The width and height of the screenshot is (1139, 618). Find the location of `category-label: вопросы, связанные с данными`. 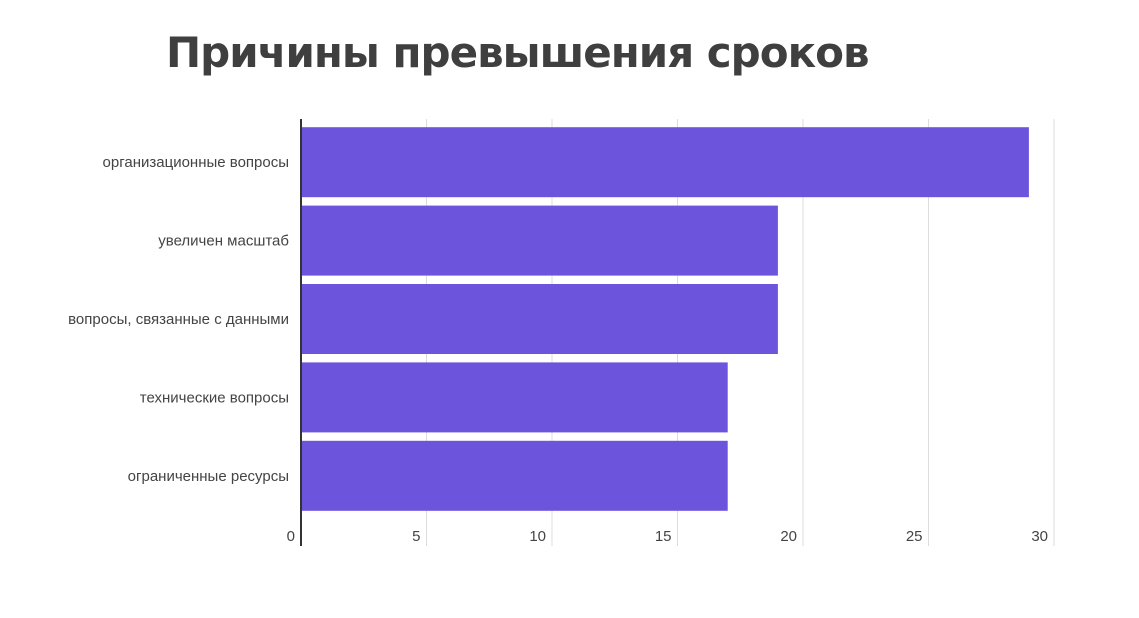

category-label: вопросы, связанные с данными is located at coordinates (178, 319).